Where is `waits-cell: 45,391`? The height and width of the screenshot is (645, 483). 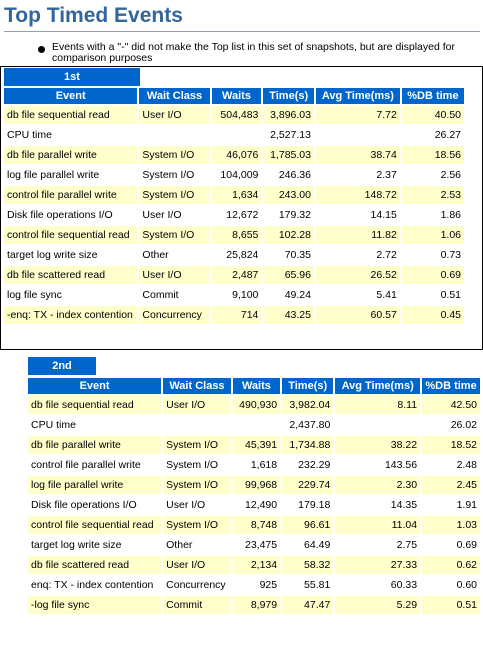 waits-cell: 45,391 is located at coordinates (256, 445).